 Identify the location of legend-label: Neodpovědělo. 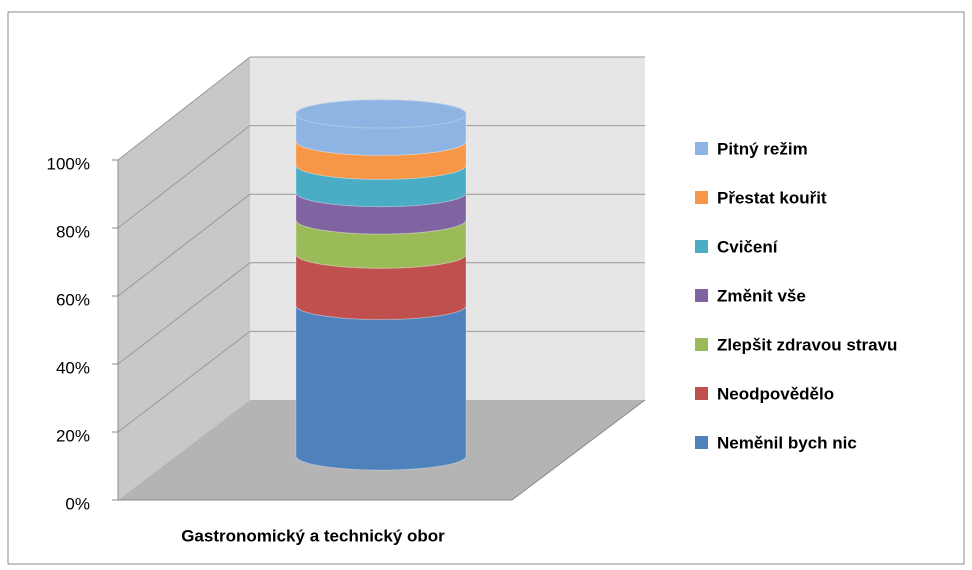
(775, 393).